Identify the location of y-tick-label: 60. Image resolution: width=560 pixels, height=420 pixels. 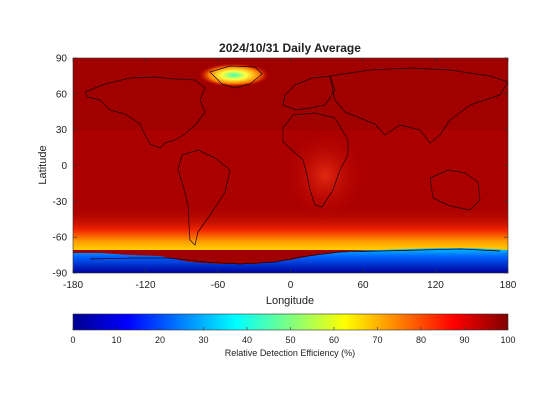
(62, 94).